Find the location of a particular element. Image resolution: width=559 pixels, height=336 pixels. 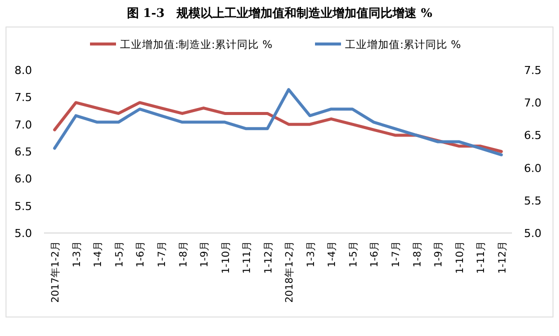

y-tick-label: 7.0 is located at coordinates (23, 125).